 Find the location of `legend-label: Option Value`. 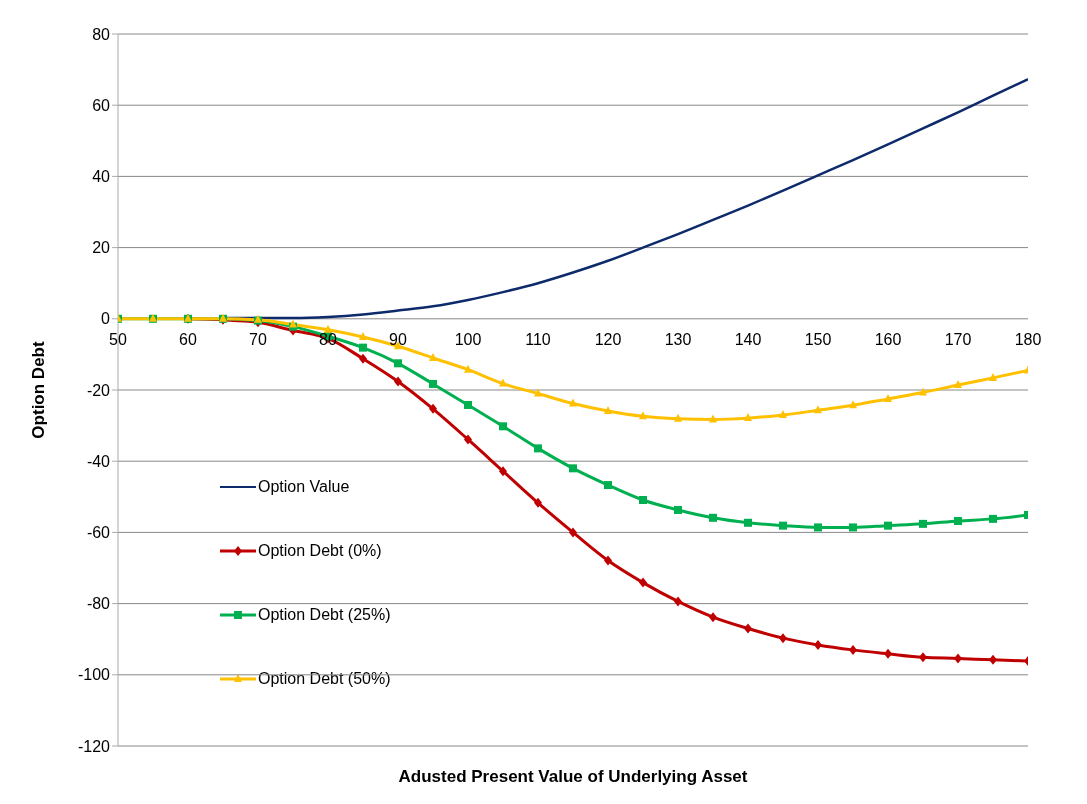

legend-label: Option Value is located at coordinates (304, 487).